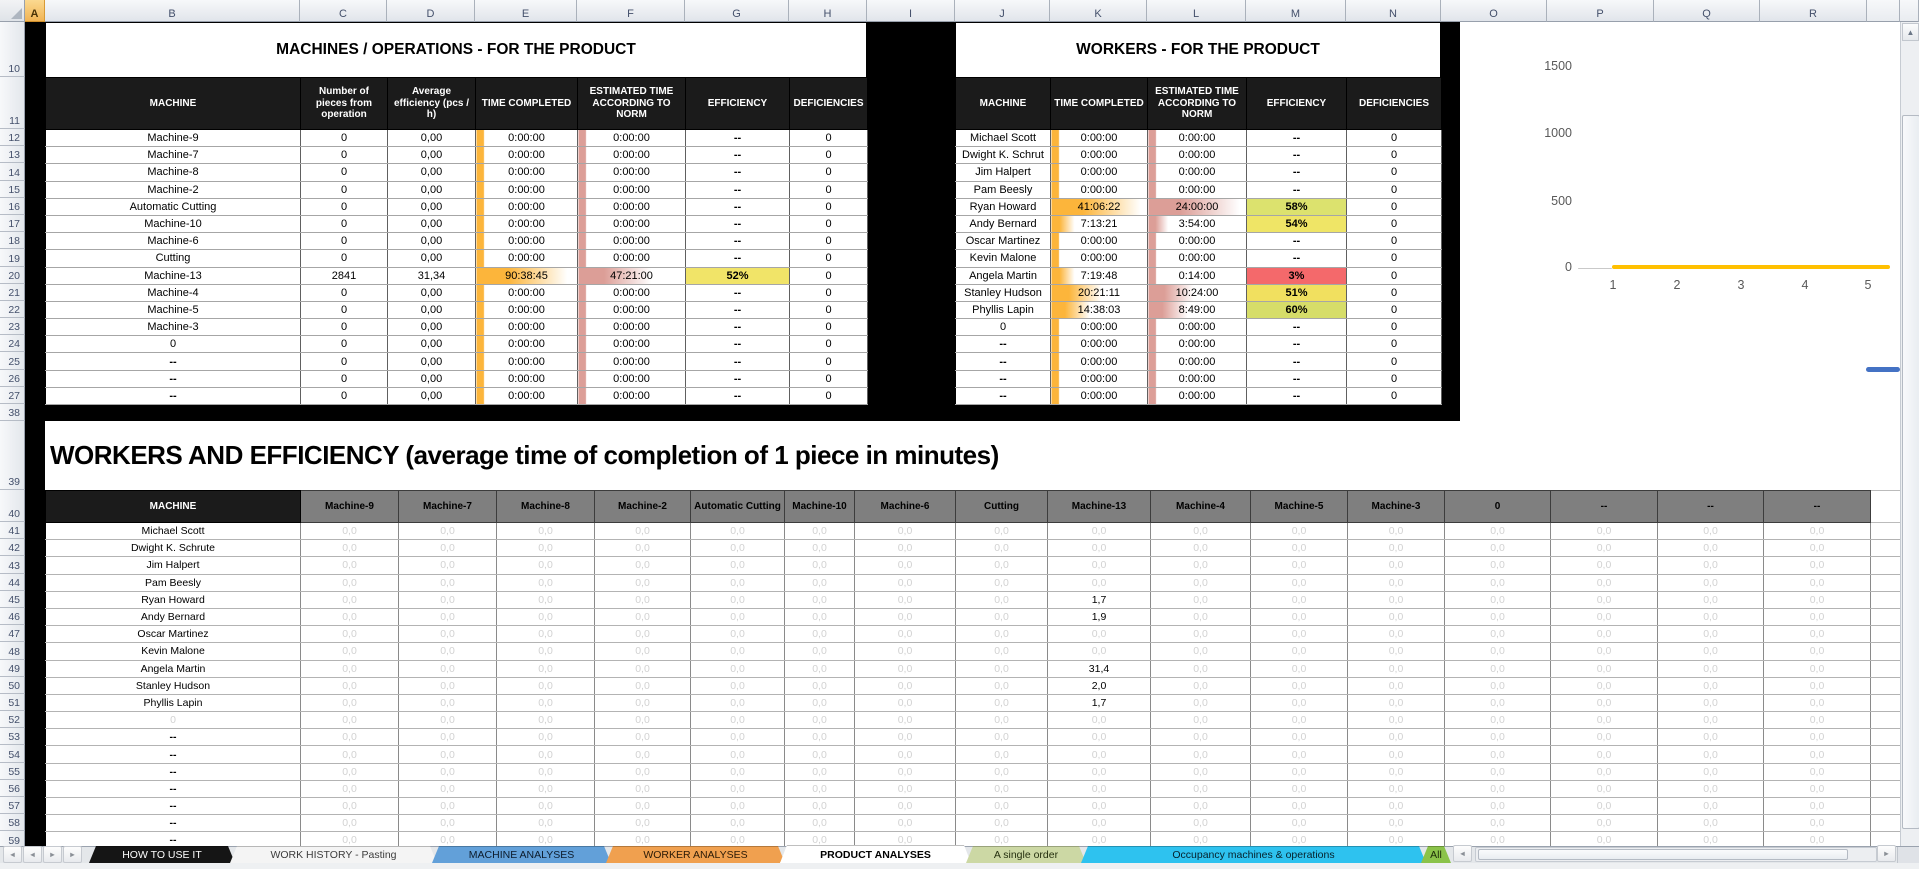  What do you see at coordinates (12, 361) in the screenshot?
I see `row-header-25: 25` at bounding box center [12, 361].